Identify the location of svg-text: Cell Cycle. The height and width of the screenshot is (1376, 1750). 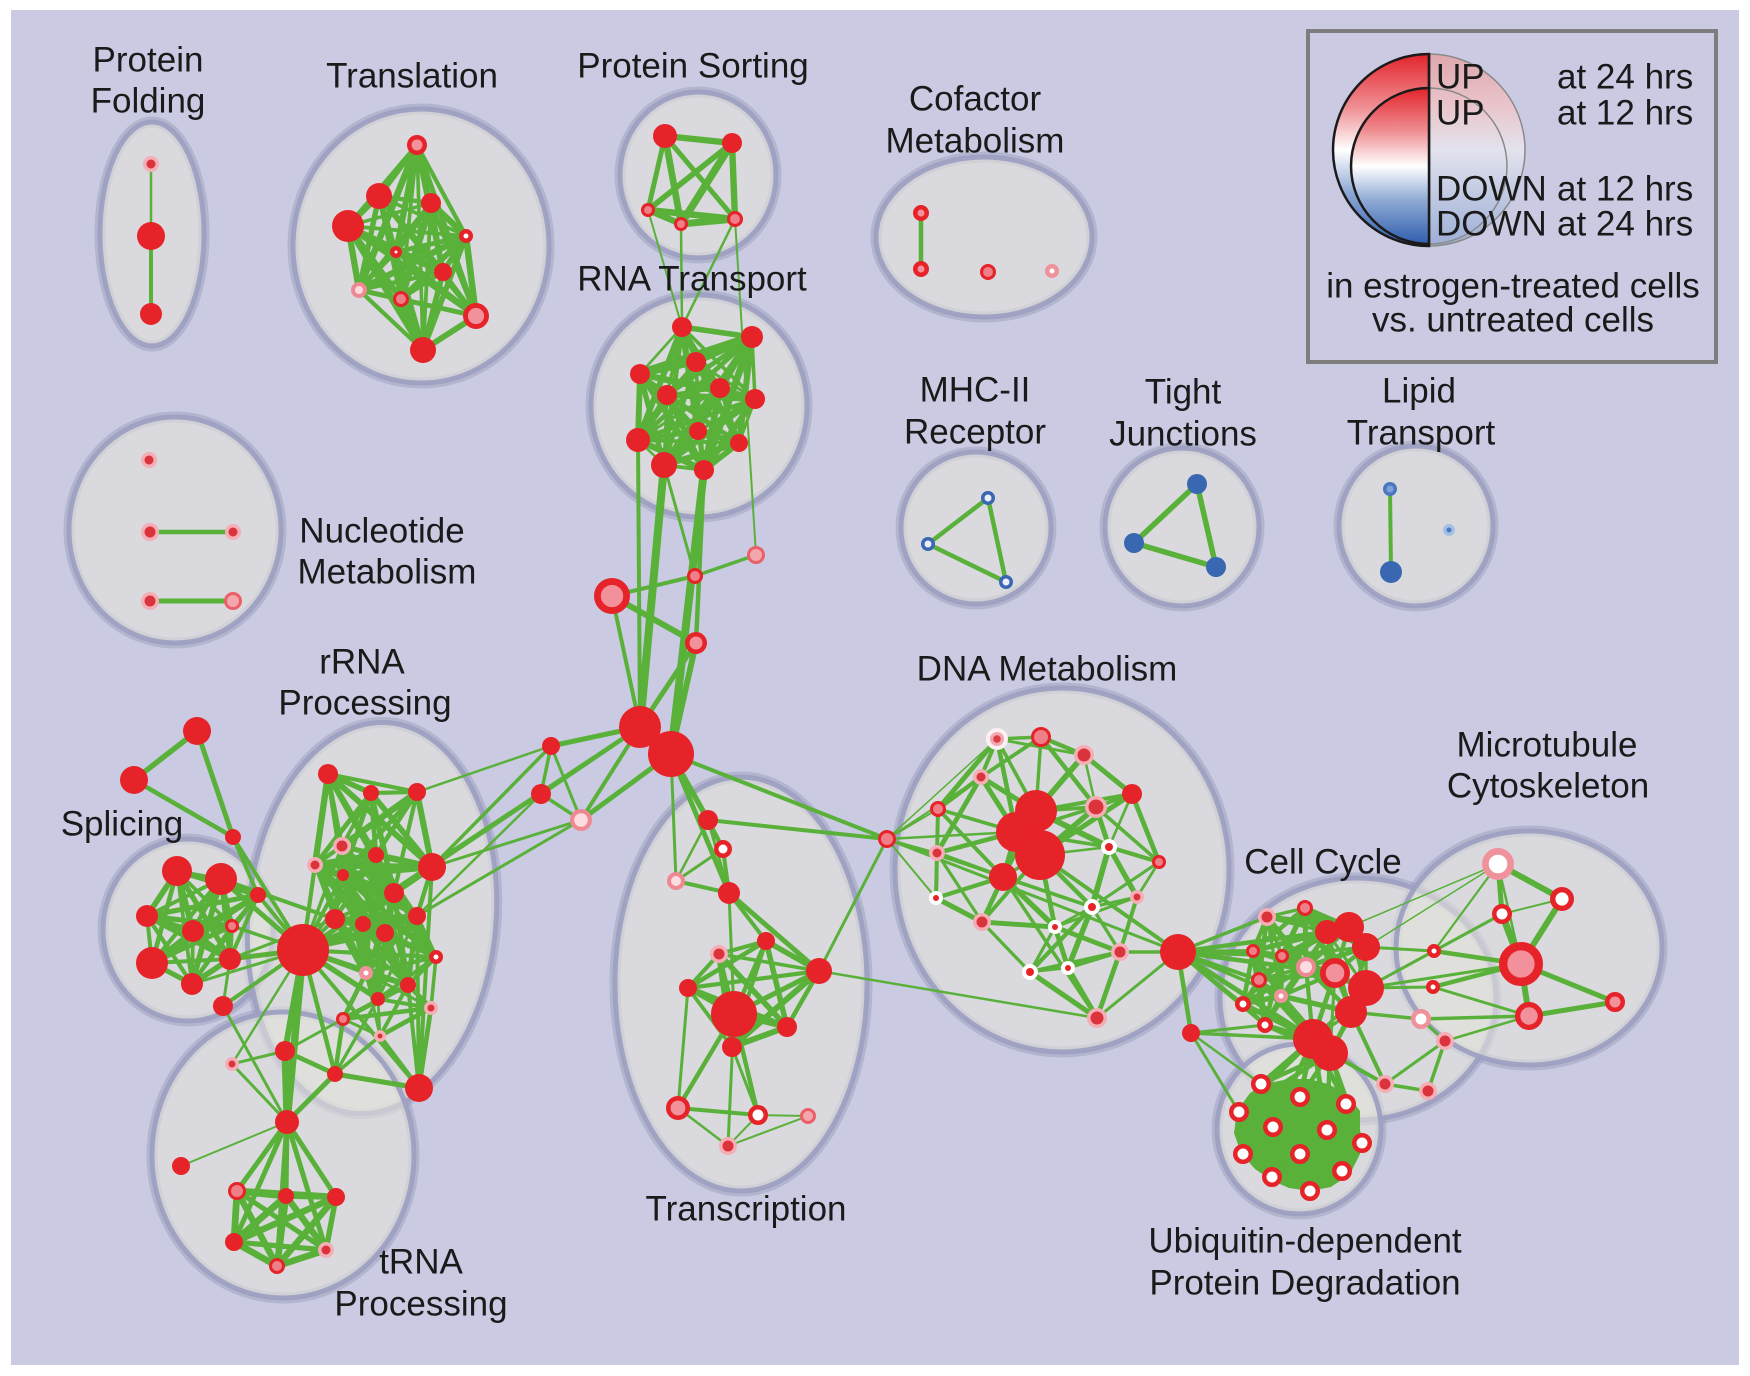
(1323, 861).